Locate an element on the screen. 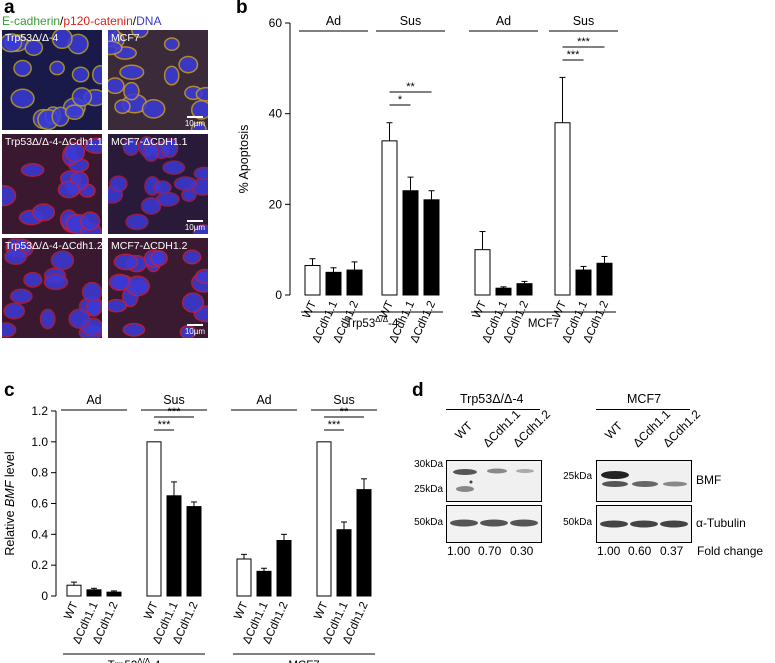 The height and width of the screenshot is (663, 775). legend-p120: p120-catenin is located at coordinates (98, 21).